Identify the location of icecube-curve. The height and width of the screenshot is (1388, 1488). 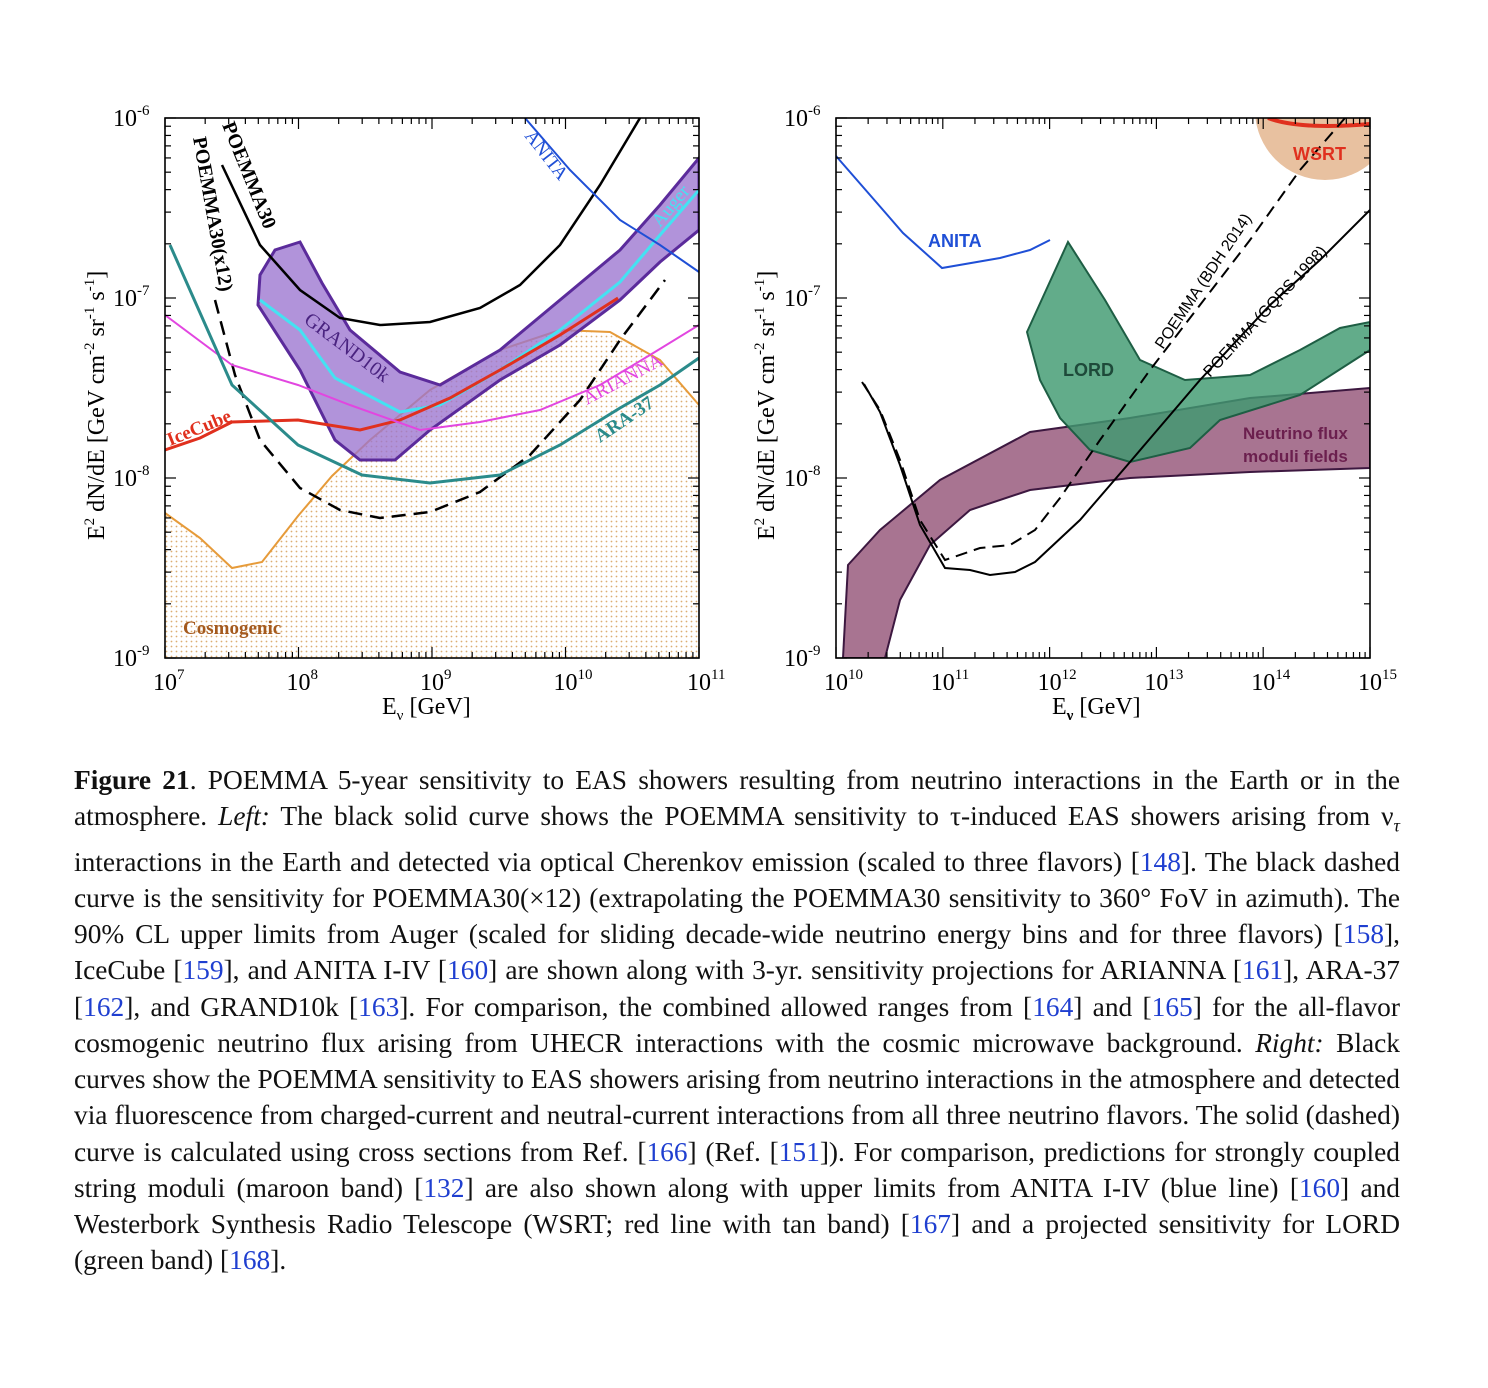
(392, 374).